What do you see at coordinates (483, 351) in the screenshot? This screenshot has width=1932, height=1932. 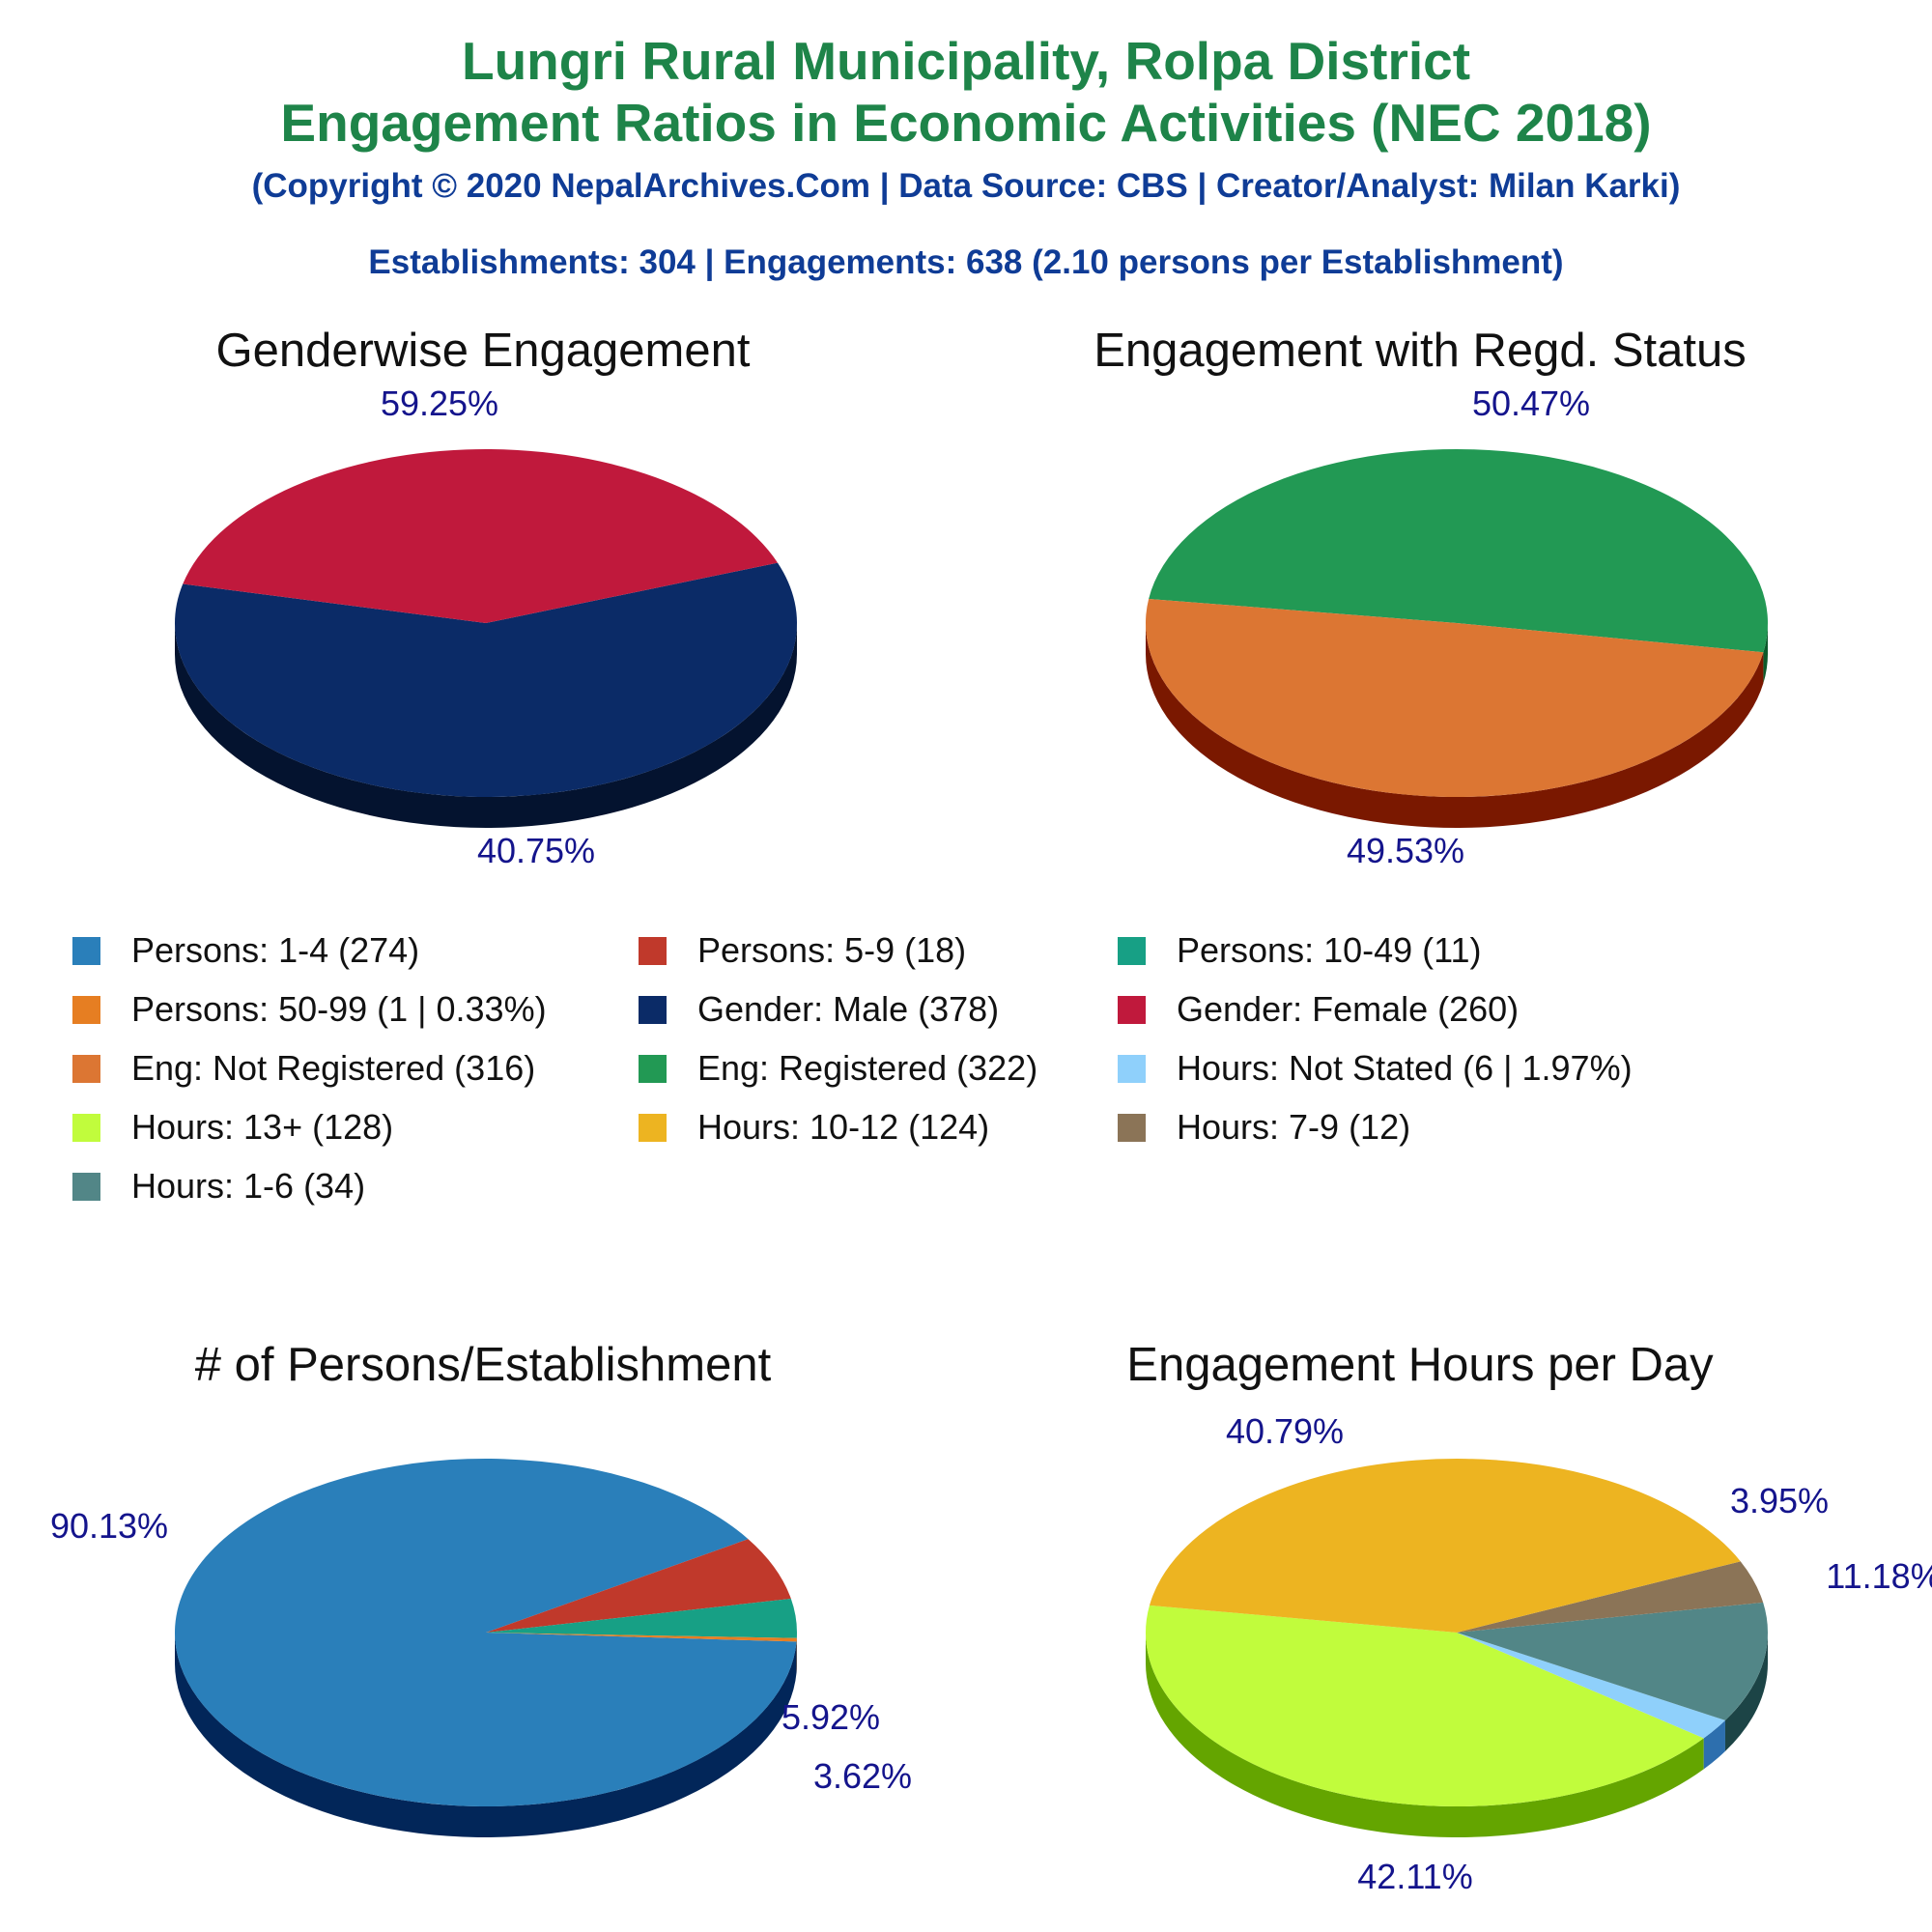 I see `gender-chart-title: Genderwise Engagement` at bounding box center [483, 351].